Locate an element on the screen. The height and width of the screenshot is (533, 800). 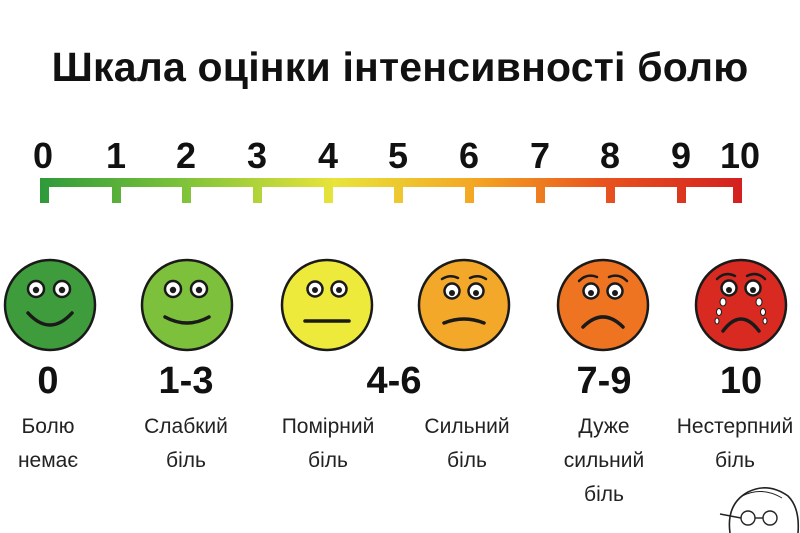
face-unbearable-pain-icon is located at coordinates (741, 305).